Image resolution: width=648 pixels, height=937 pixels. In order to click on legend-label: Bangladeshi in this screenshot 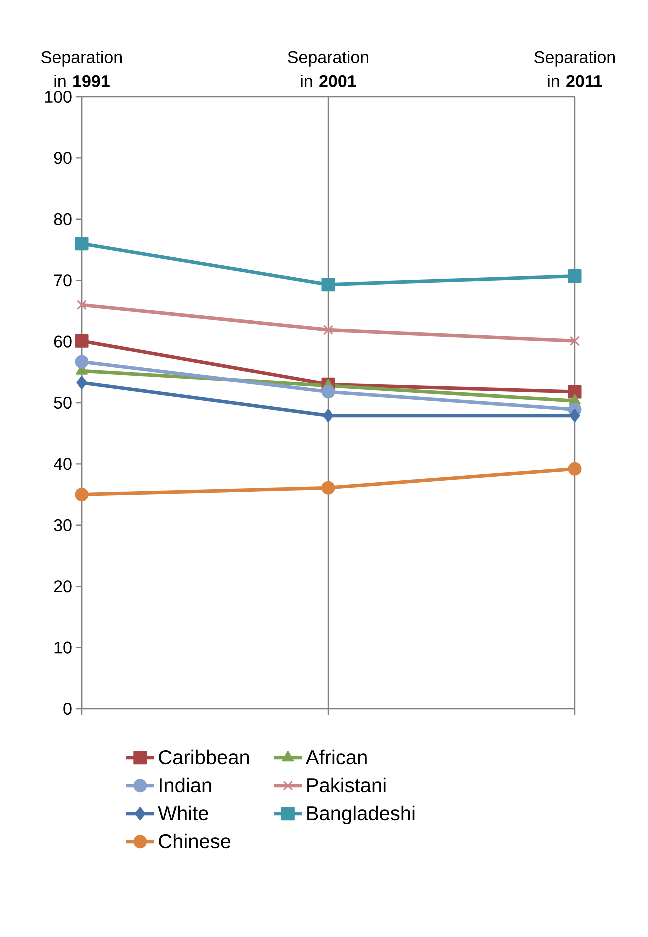, I will do `click(361, 815)`.